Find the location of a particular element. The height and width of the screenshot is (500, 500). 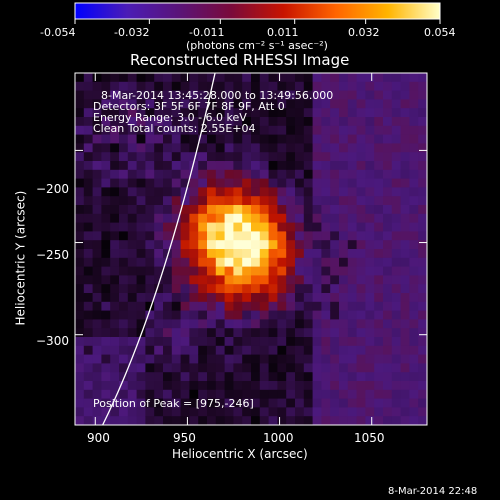

info-line-detectors: Detectors: 3F 5F 6F 7F 8F 9F, Att 0 is located at coordinates (189, 106).